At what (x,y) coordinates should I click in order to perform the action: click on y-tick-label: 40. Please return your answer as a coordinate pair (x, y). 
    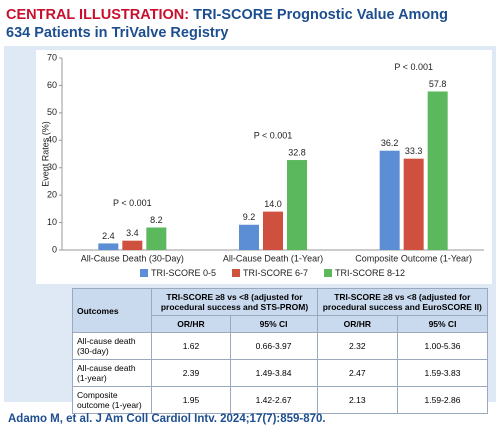
    Looking at the image, I should click on (52, 140).